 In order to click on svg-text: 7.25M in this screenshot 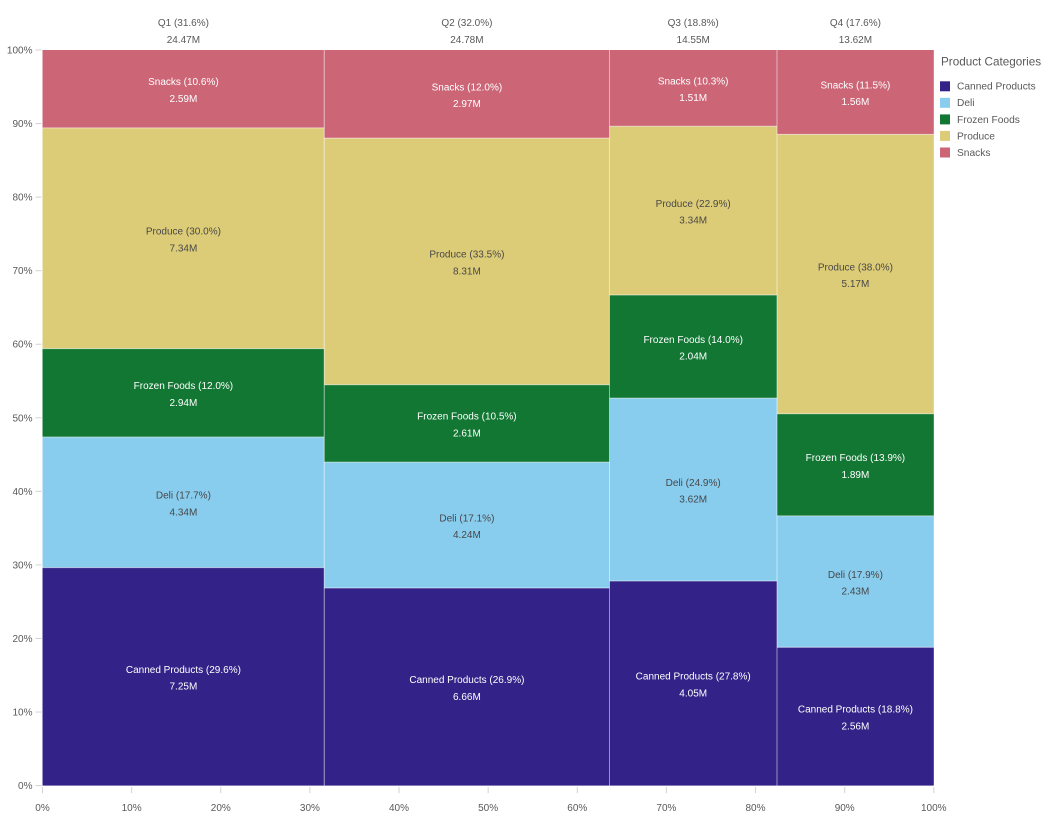, I will do `click(184, 687)`.